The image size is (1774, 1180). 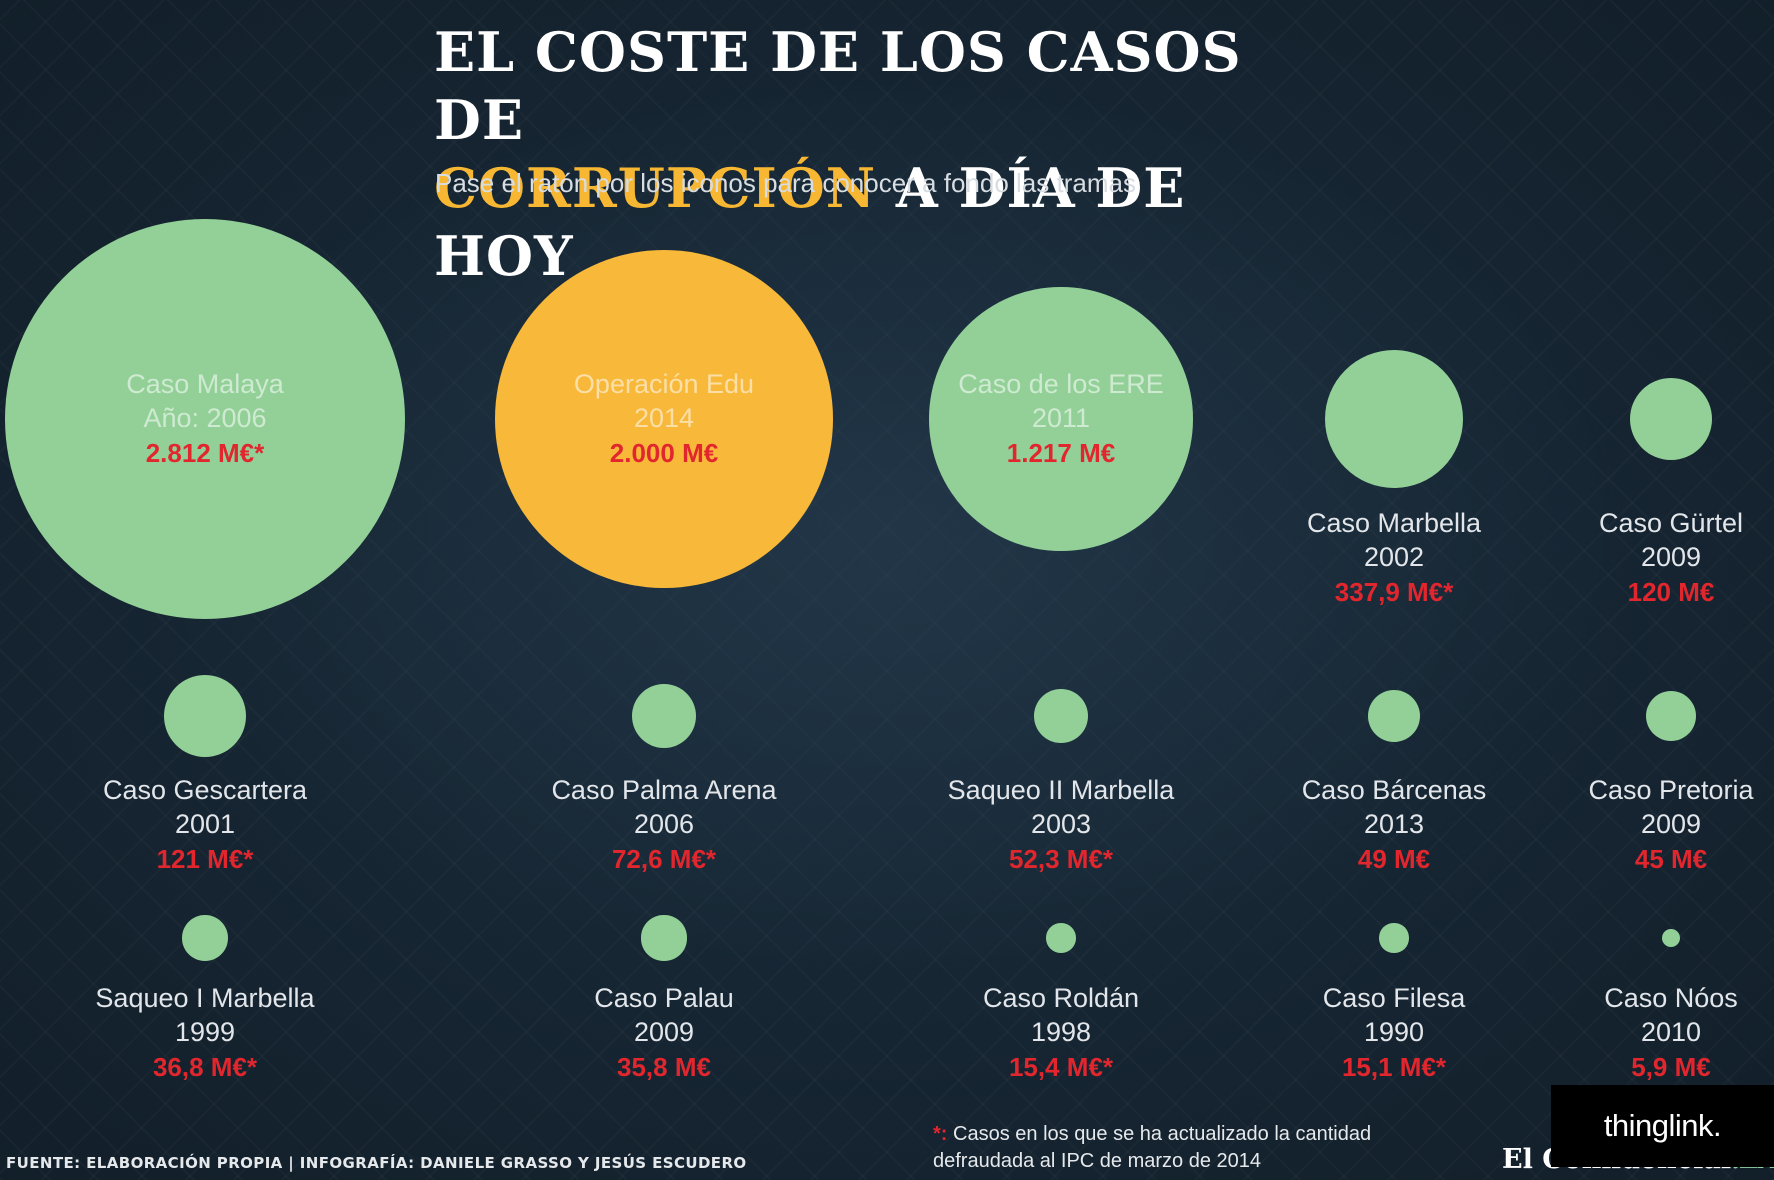 I want to click on case-name: Caso Pretoria, so click(x=1671, y=790).